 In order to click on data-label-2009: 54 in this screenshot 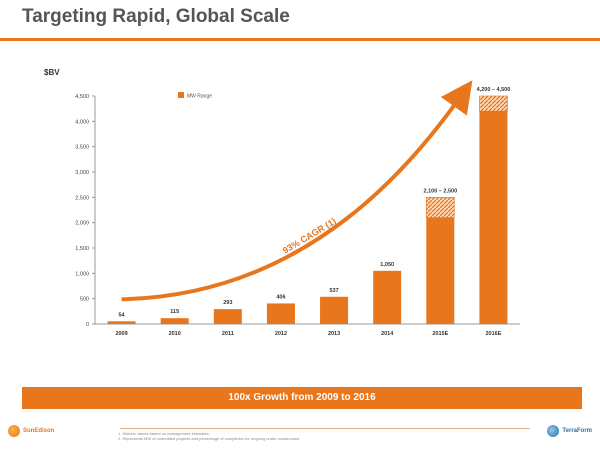, I will do `click(122, 315)`.